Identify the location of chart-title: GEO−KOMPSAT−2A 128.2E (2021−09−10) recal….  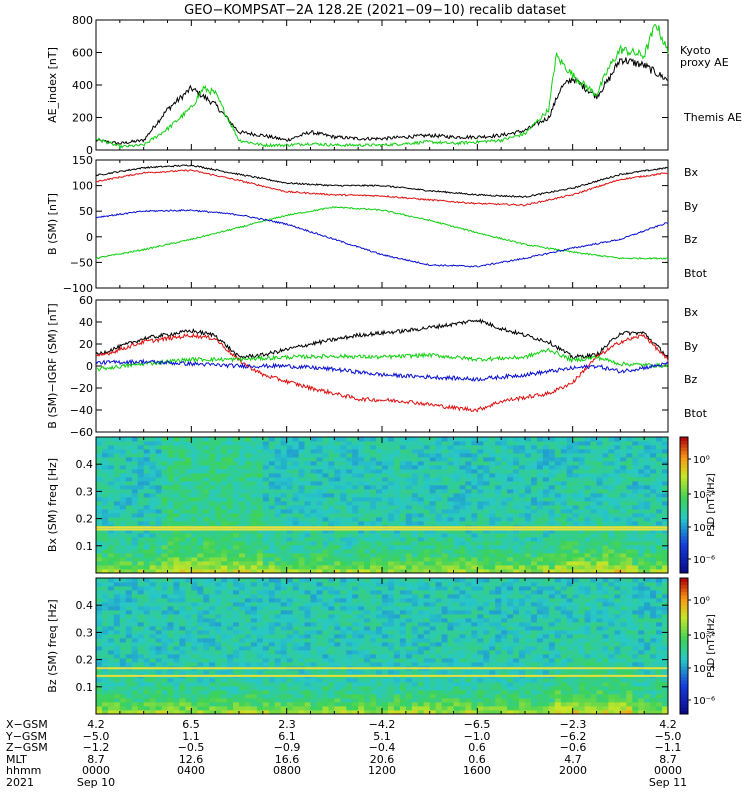
(375, 10).